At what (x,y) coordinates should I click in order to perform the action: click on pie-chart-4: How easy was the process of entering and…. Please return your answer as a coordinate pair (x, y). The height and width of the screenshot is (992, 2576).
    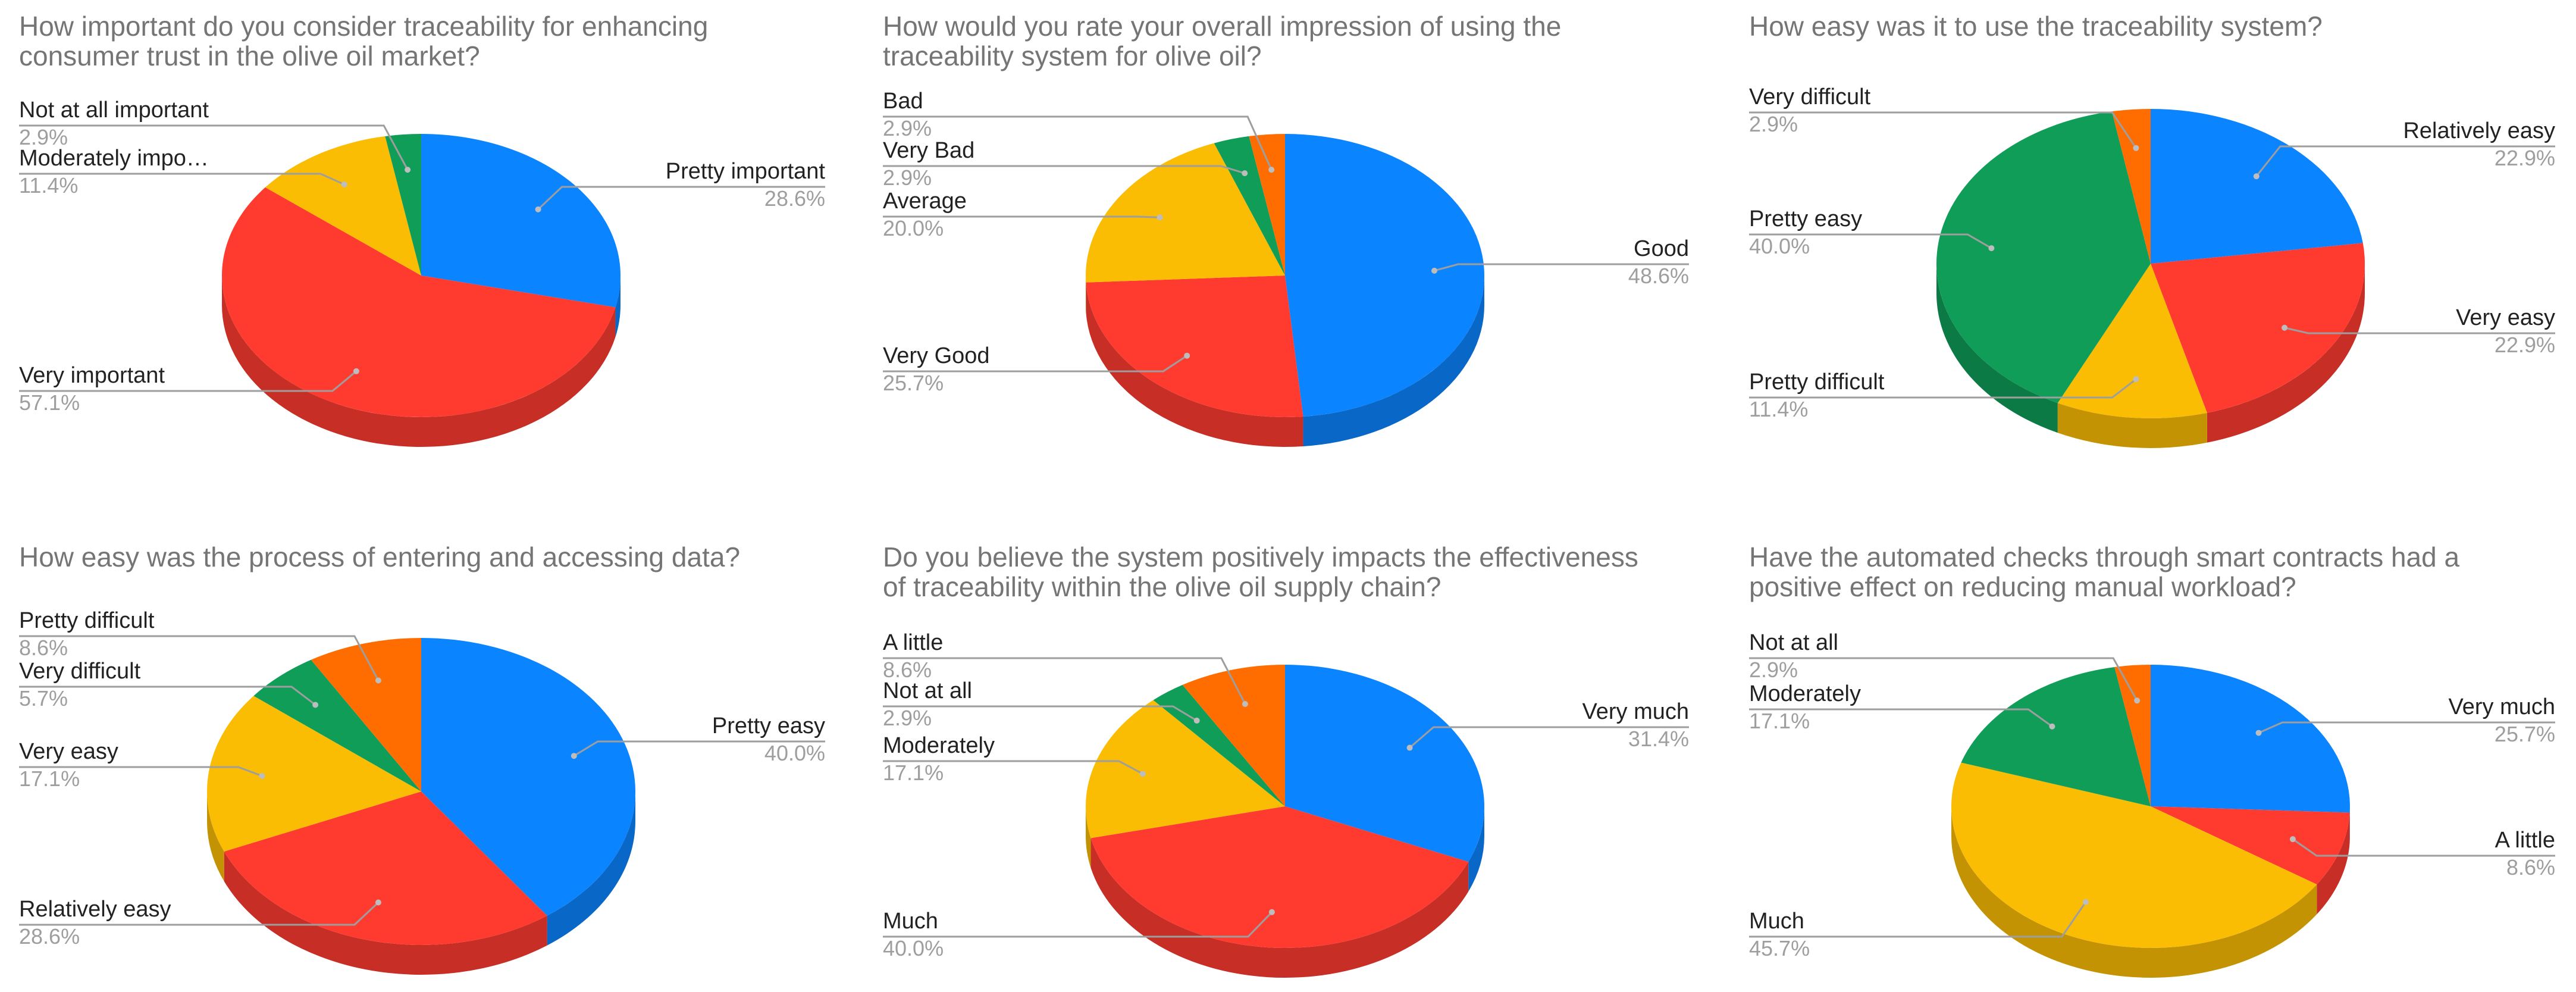
    Looking at the image, I should click on (422, 758).